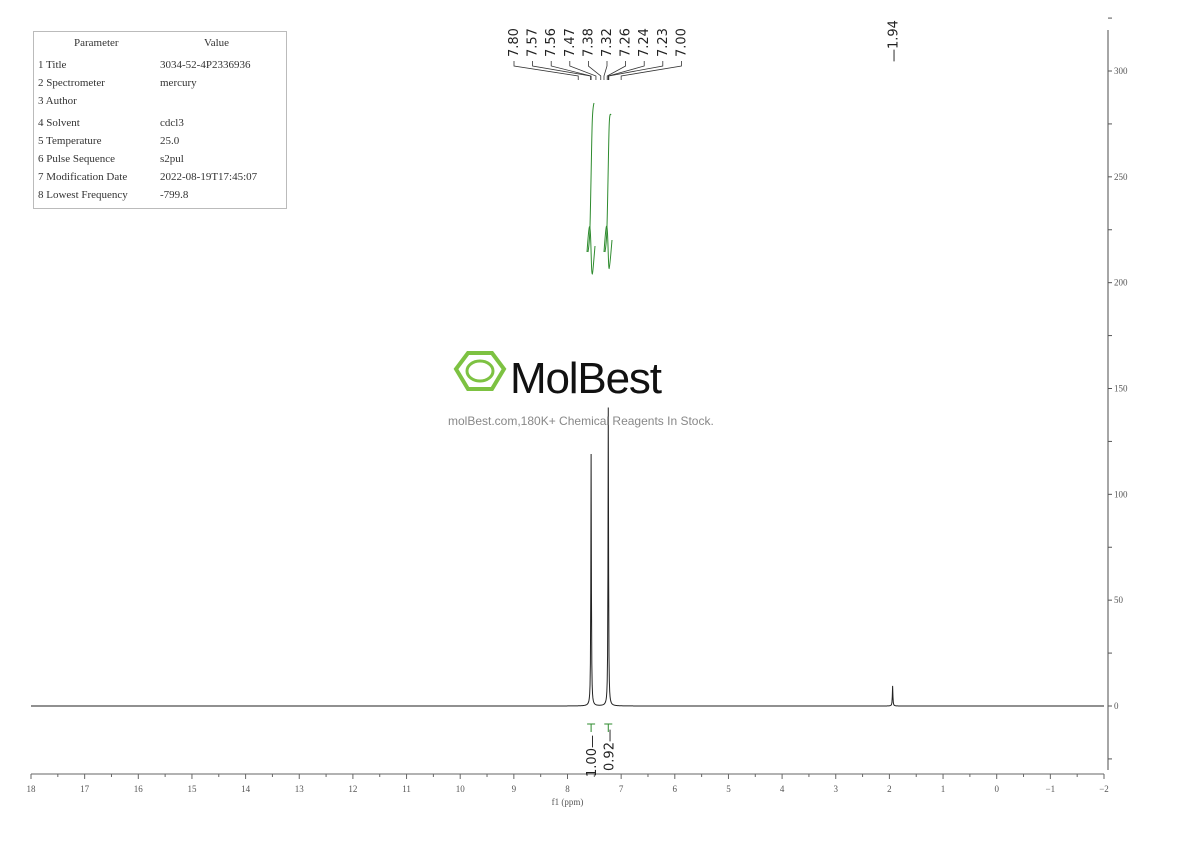 Image resolution: width=1190 pixels, height=841 pixels. I want to click on y-tick-label: 150, so click(1121, 389).